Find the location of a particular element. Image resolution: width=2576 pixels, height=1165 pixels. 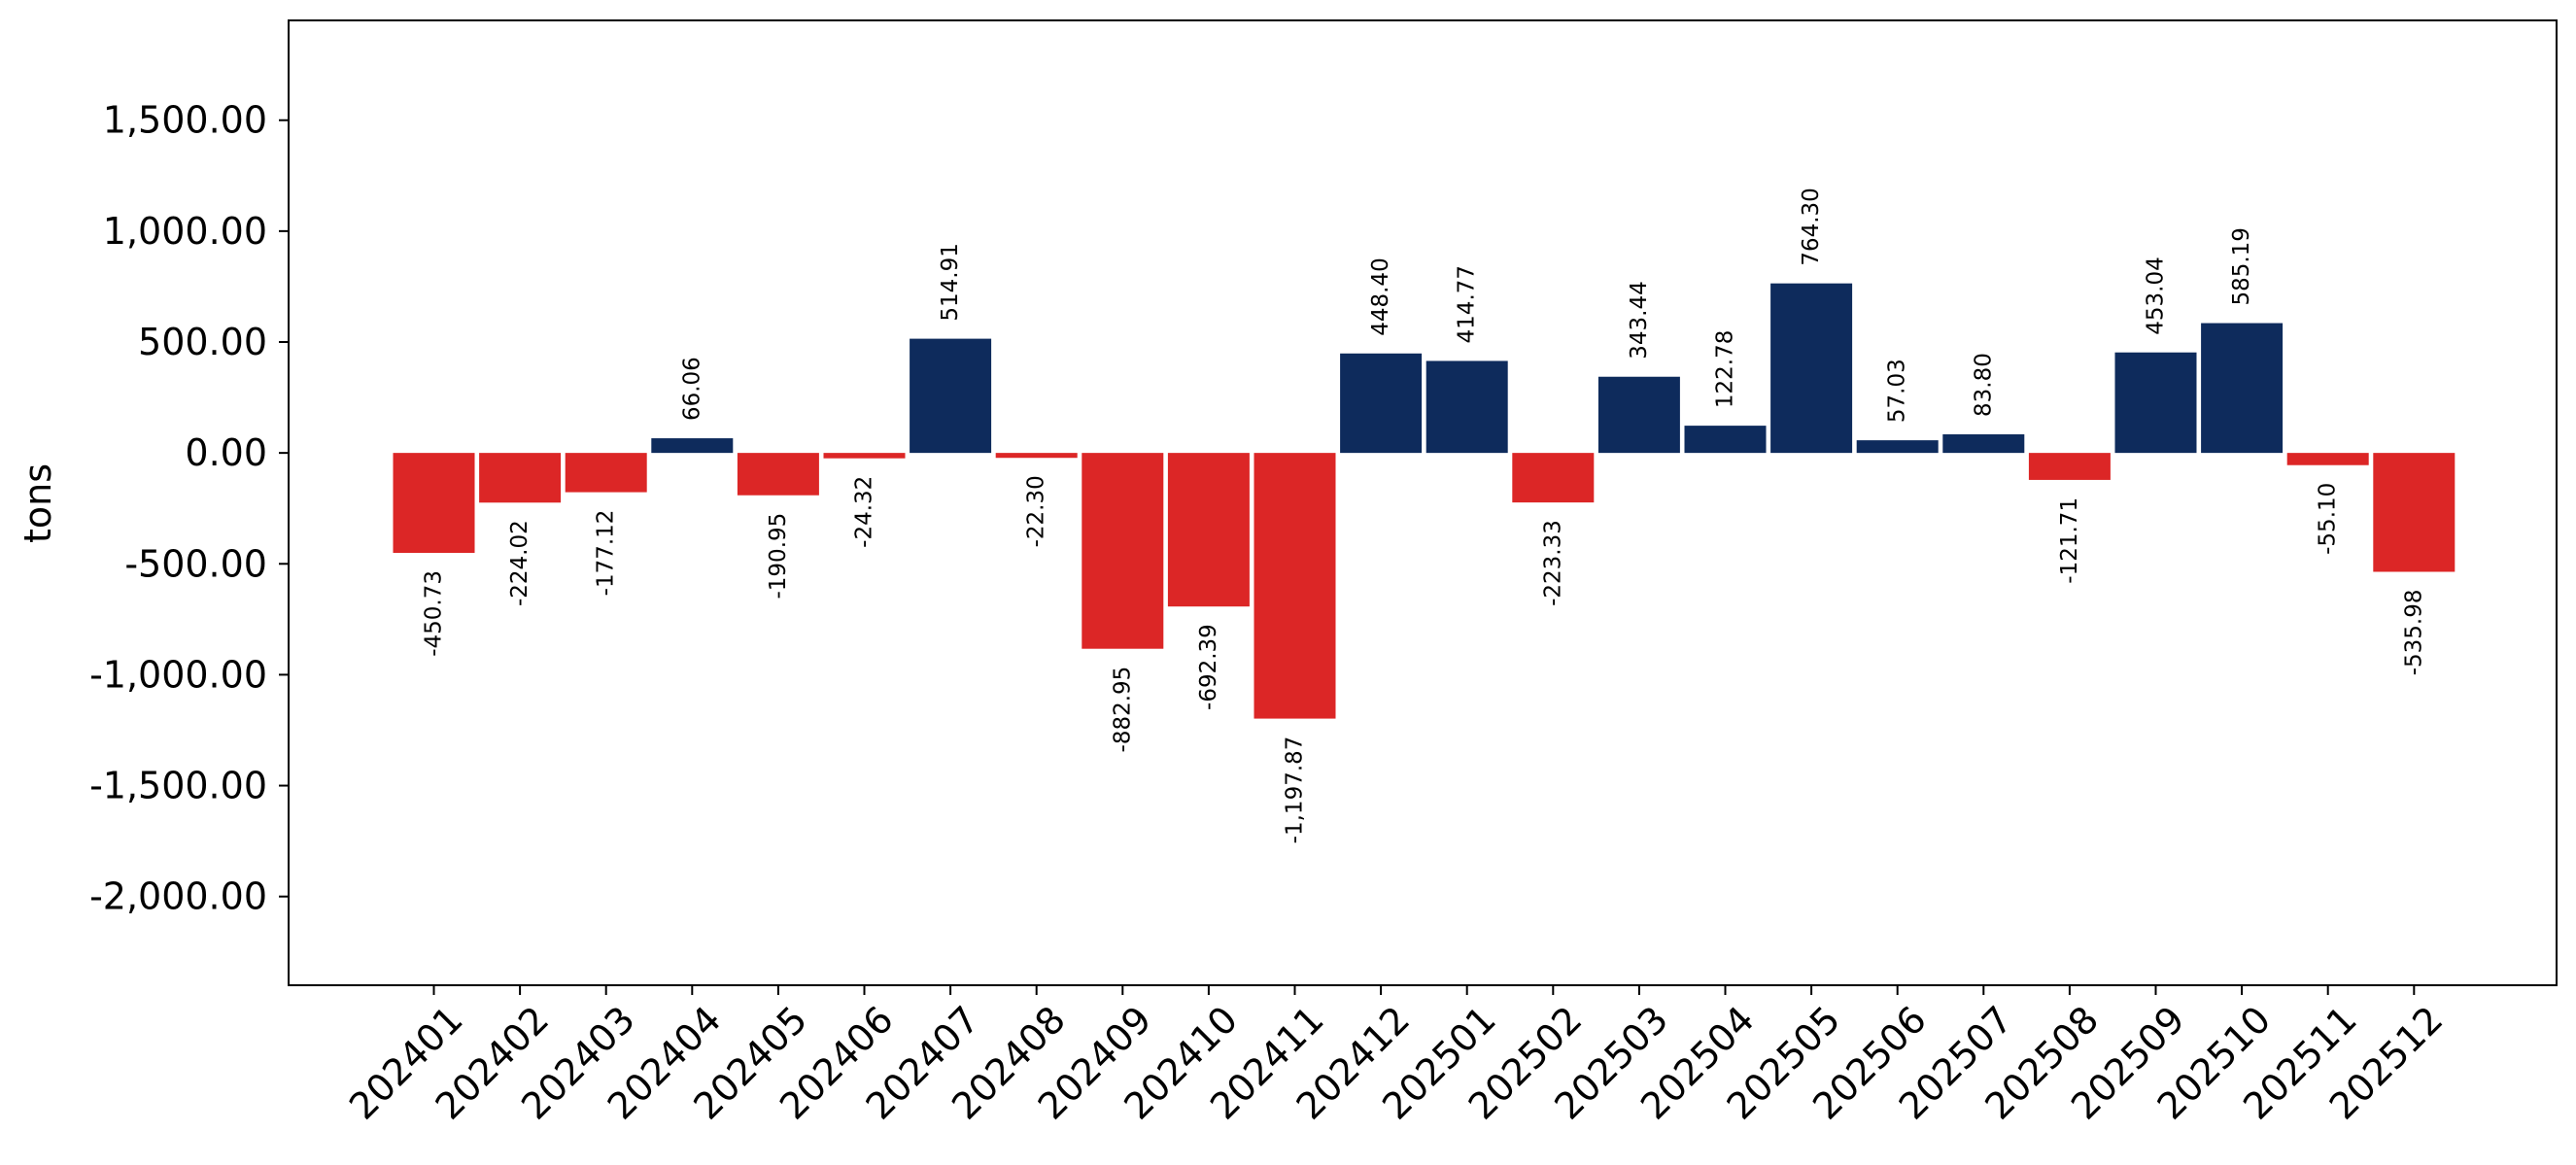

data-label-202506: 57.03 is located at coordinates (1897, 391).